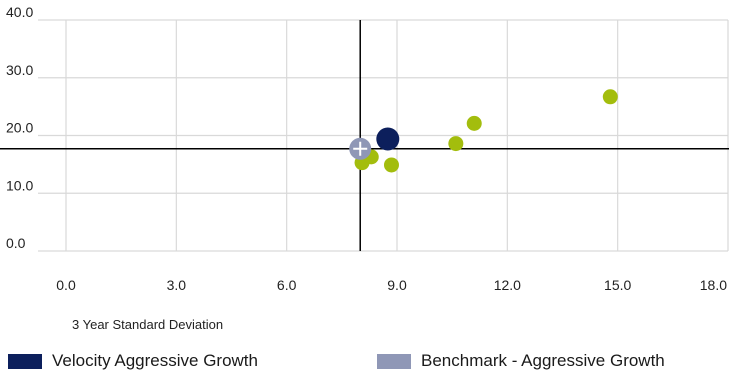 This screenshot has width=729, height=372. I want to click on fund-point, so click(388, 139).